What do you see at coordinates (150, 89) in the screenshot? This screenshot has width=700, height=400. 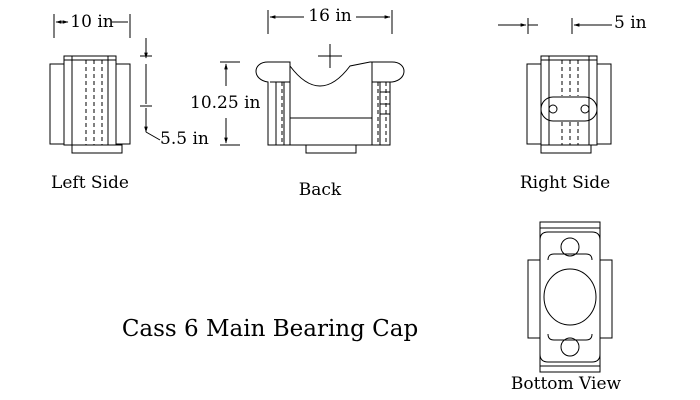 I see `dim-lower-left` at bounding box center [150, 89].